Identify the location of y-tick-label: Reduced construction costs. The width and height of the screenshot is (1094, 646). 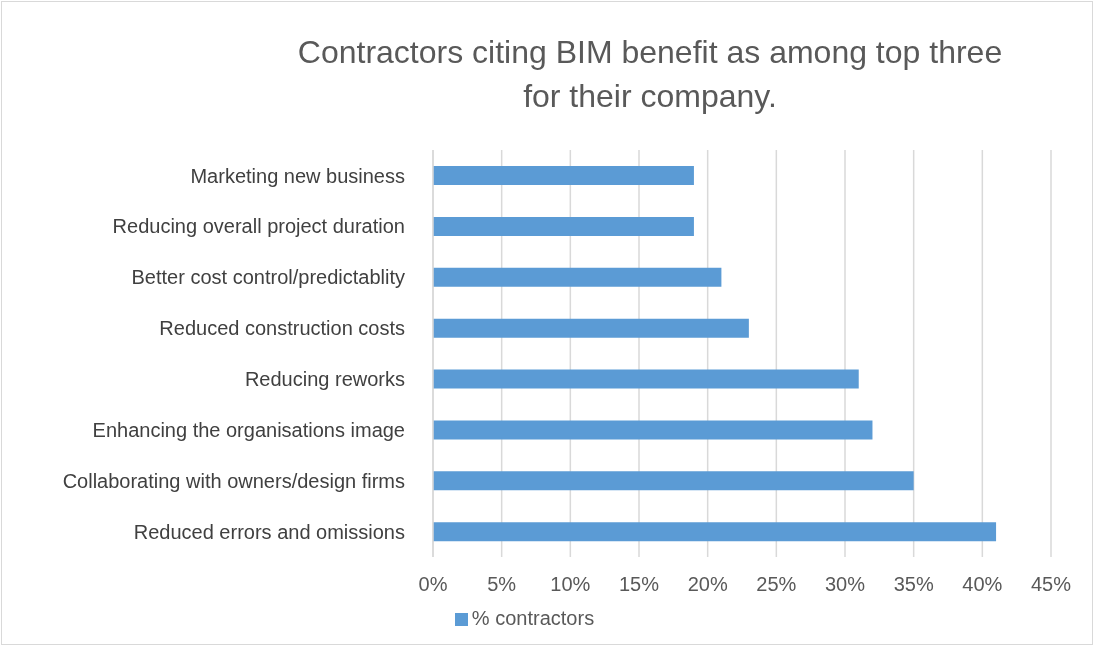
(282, 328).